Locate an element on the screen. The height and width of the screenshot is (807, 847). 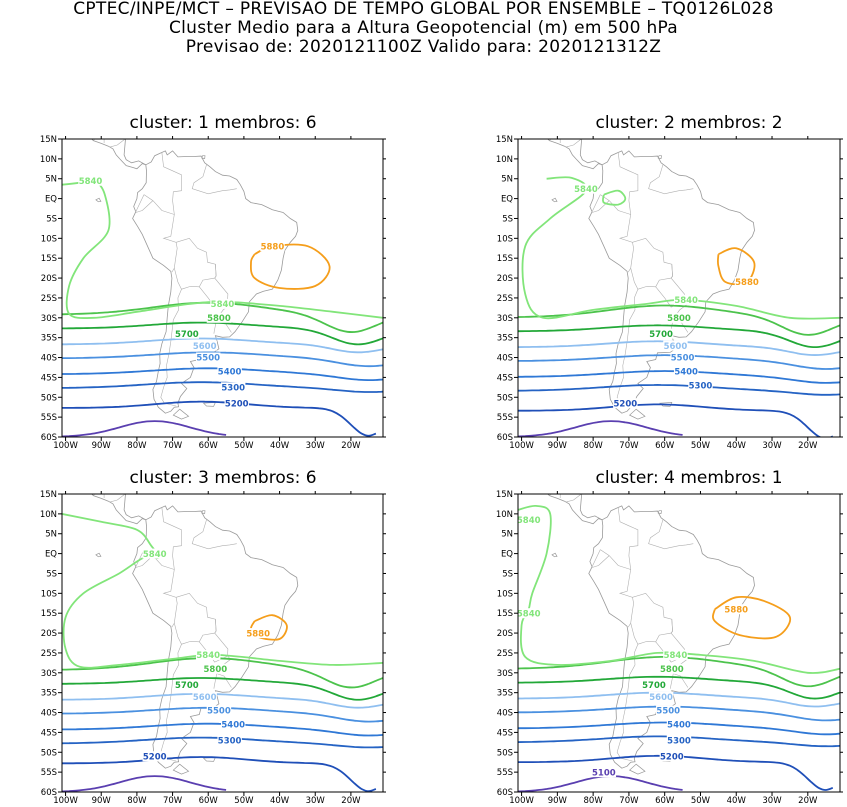
contour-label-5600: 5600 is located at coordinates (205, 698).